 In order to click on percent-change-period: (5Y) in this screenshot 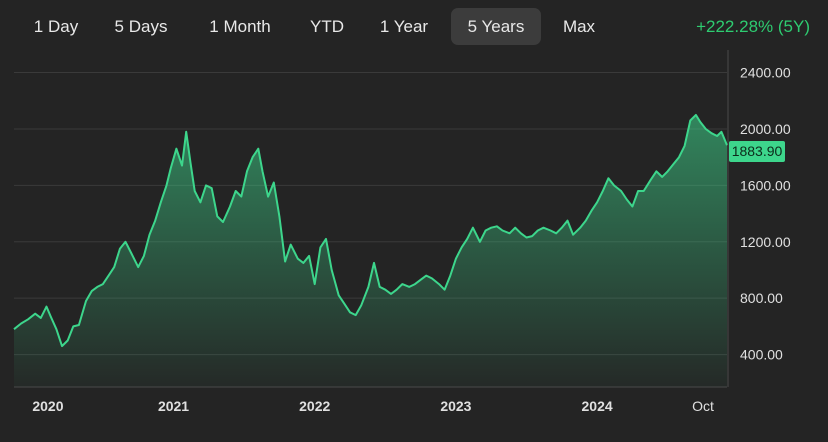, I will do `click(793, 26)`.